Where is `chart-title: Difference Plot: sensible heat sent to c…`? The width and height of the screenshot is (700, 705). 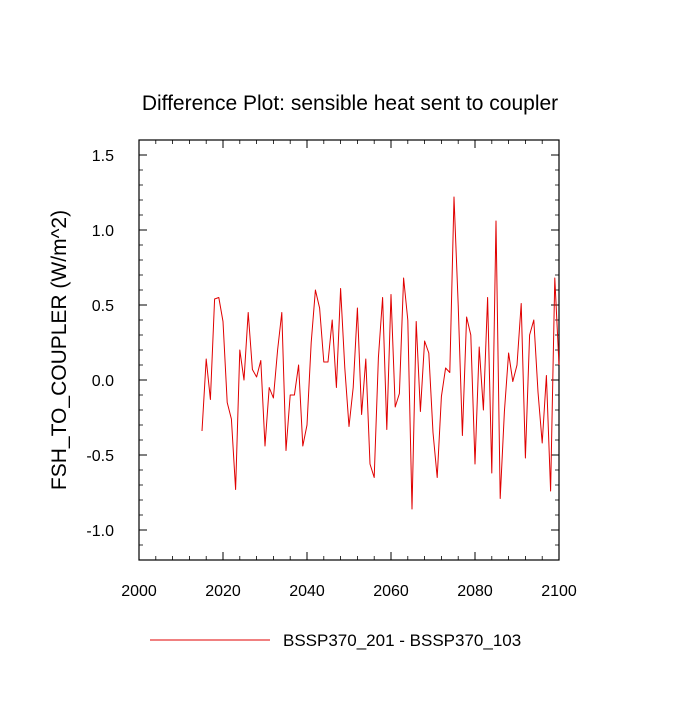
chart-title: Difference Plot: sensible heat sent to c… is located at coordinates (350, 103).